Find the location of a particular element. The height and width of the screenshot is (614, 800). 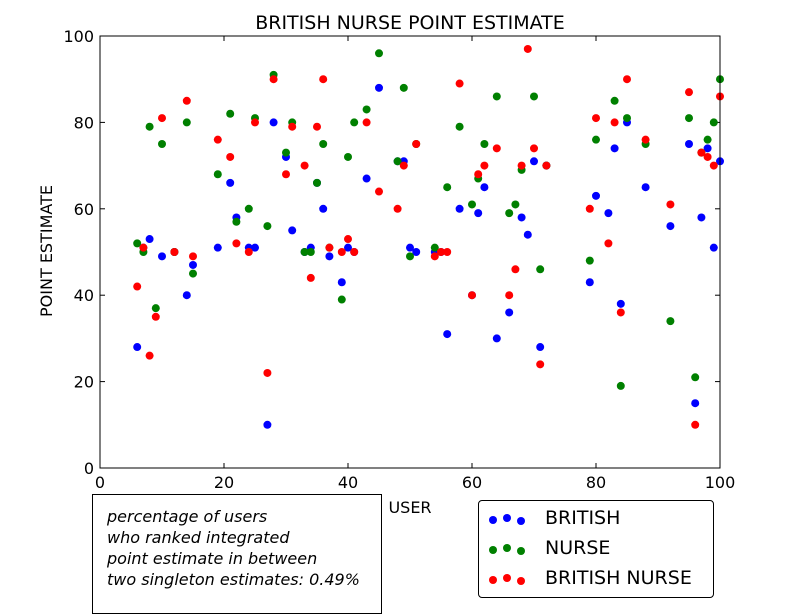

x-tick-label: 60 is located at coordinates (472, 482).